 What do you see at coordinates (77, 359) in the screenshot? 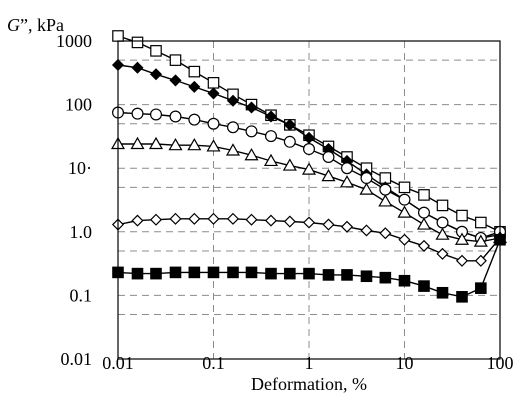
I see `y-tick-label: 0.01` at bounding box center [77, 359].